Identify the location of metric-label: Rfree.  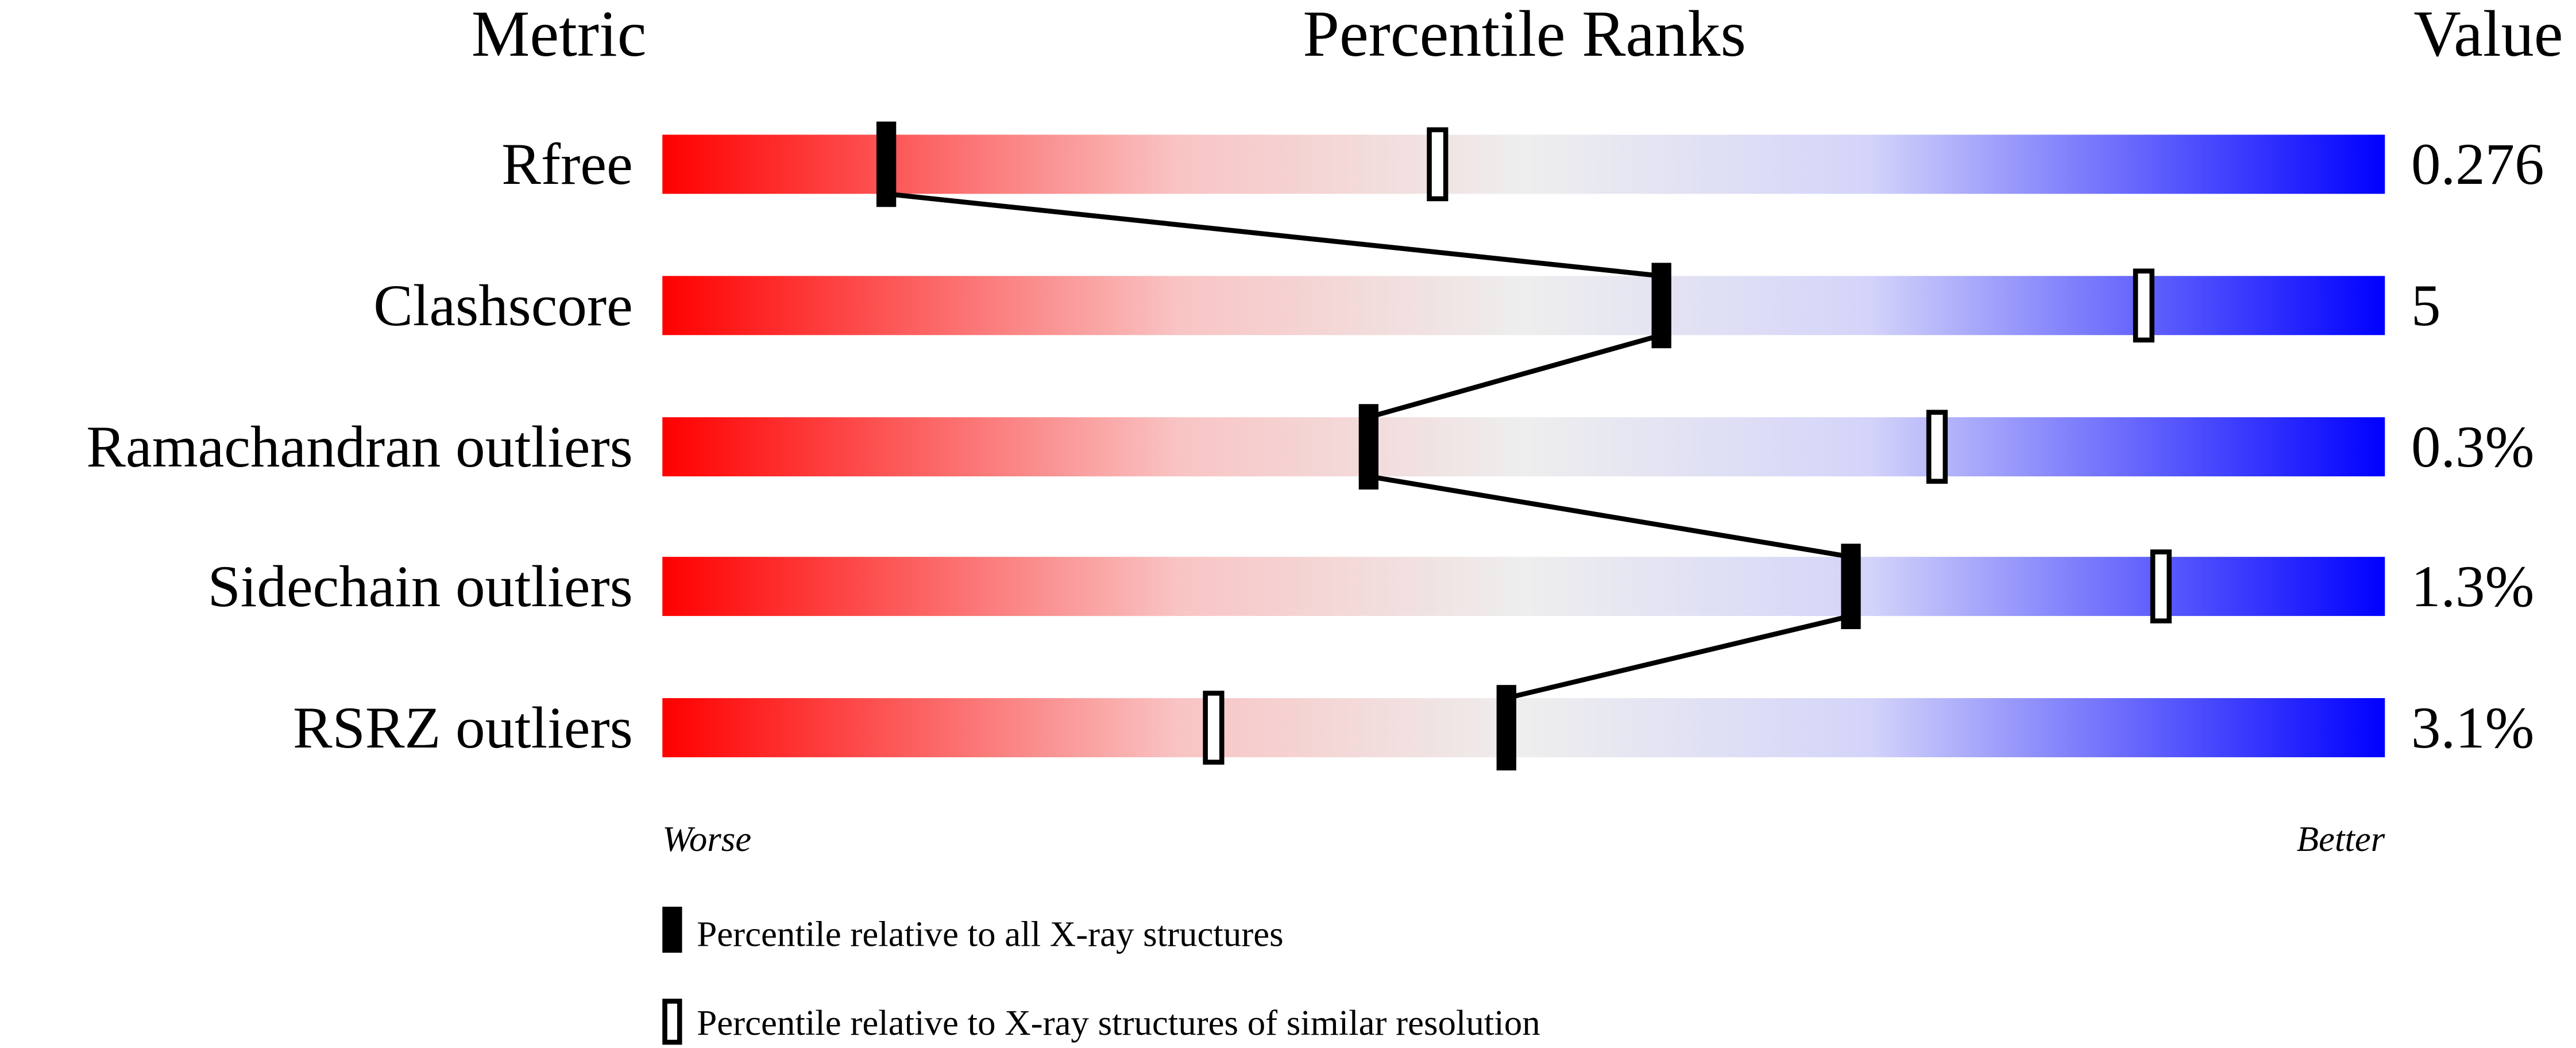
(567, 164).